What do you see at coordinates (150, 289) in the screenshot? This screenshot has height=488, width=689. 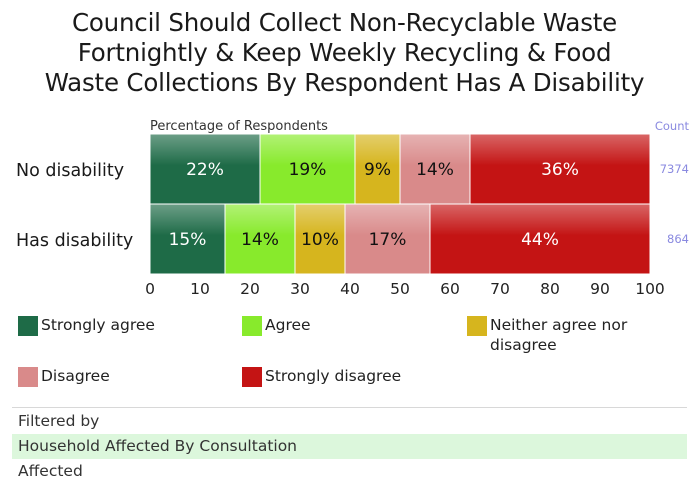 I see `x-tick-label: 0` at bounding box center [150, 289].